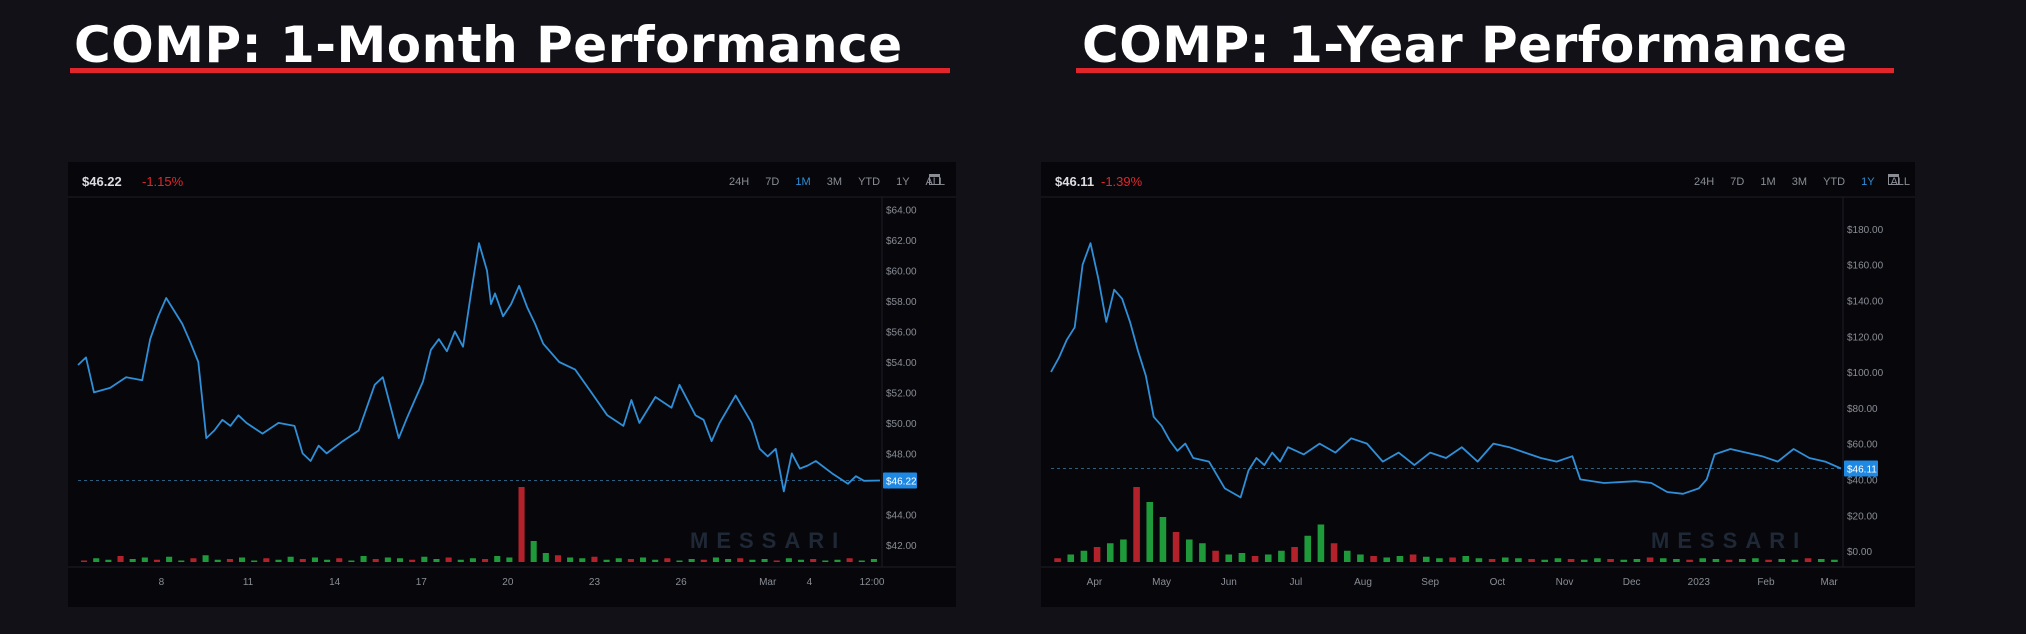  What do you see at coordinates (901, 241) in the screenshot?
I see `y-tick-label: $62.00` at bounding box center [901, 241].